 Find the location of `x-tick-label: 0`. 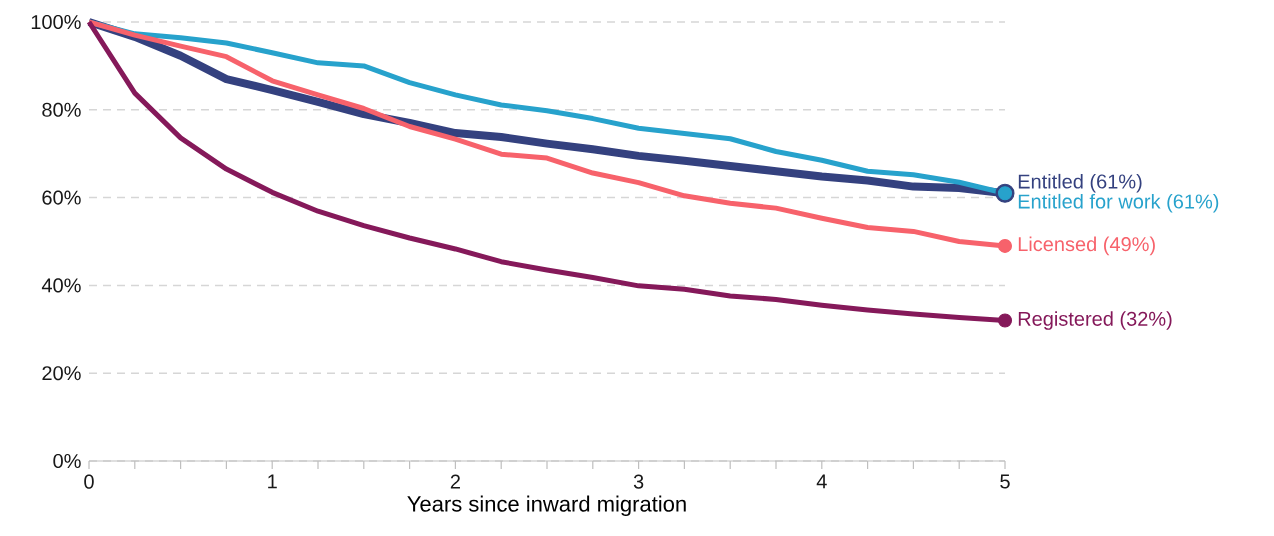

x-tick-label: 0 is located at coordinates (89, 481).